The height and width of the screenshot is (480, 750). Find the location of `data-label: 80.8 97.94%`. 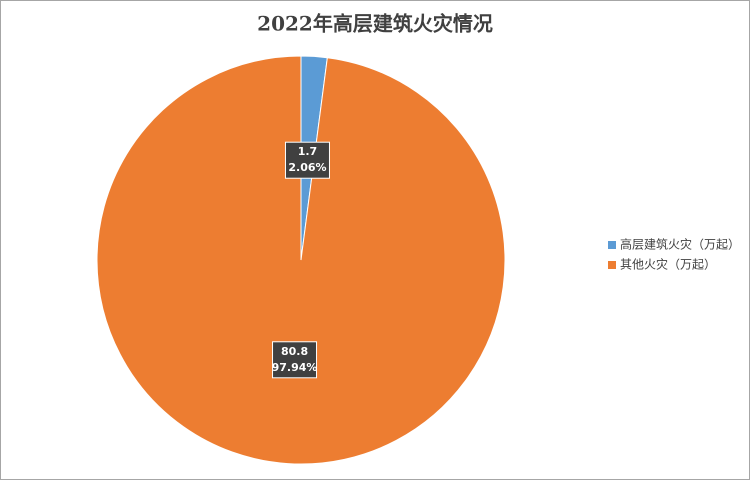

data-label: 80.8 97.94% is located at coordinates (295, 360).